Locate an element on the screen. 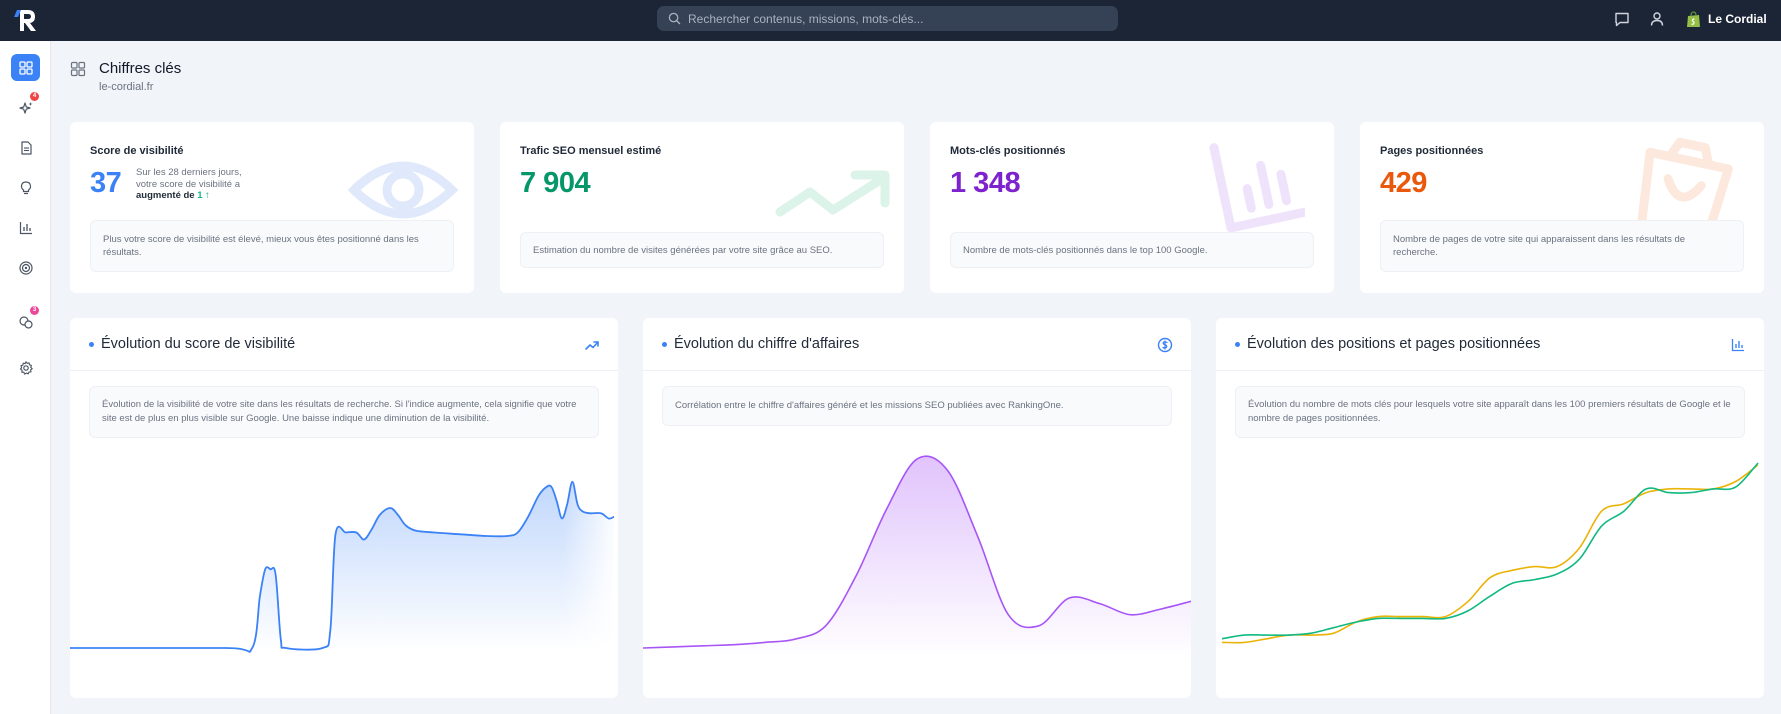  kpi-value: 1 348 is located at coordinates (985, 183).